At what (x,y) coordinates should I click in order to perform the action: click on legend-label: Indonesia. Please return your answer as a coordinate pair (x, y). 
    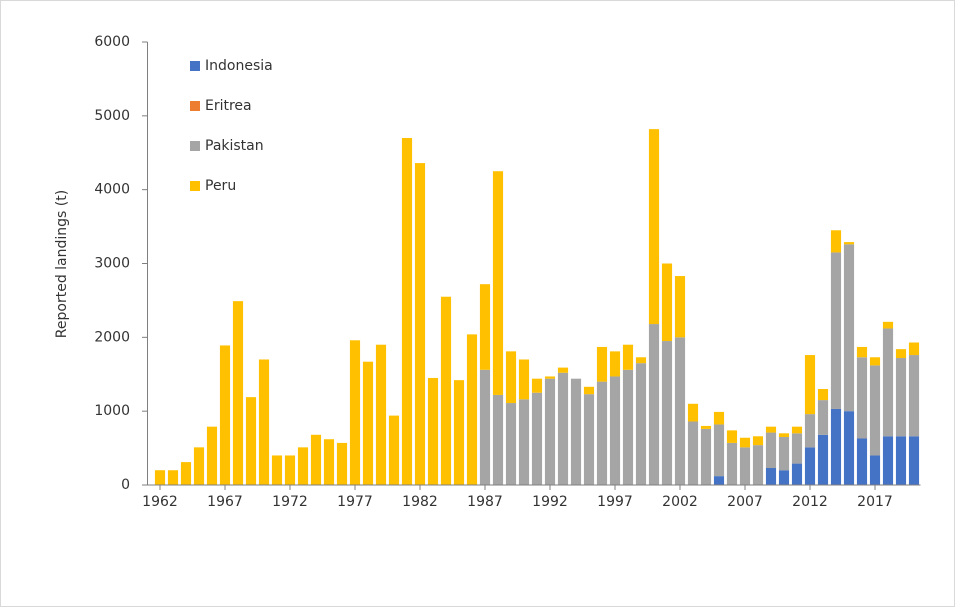
    Looking at the image, I should click on (239, 66).